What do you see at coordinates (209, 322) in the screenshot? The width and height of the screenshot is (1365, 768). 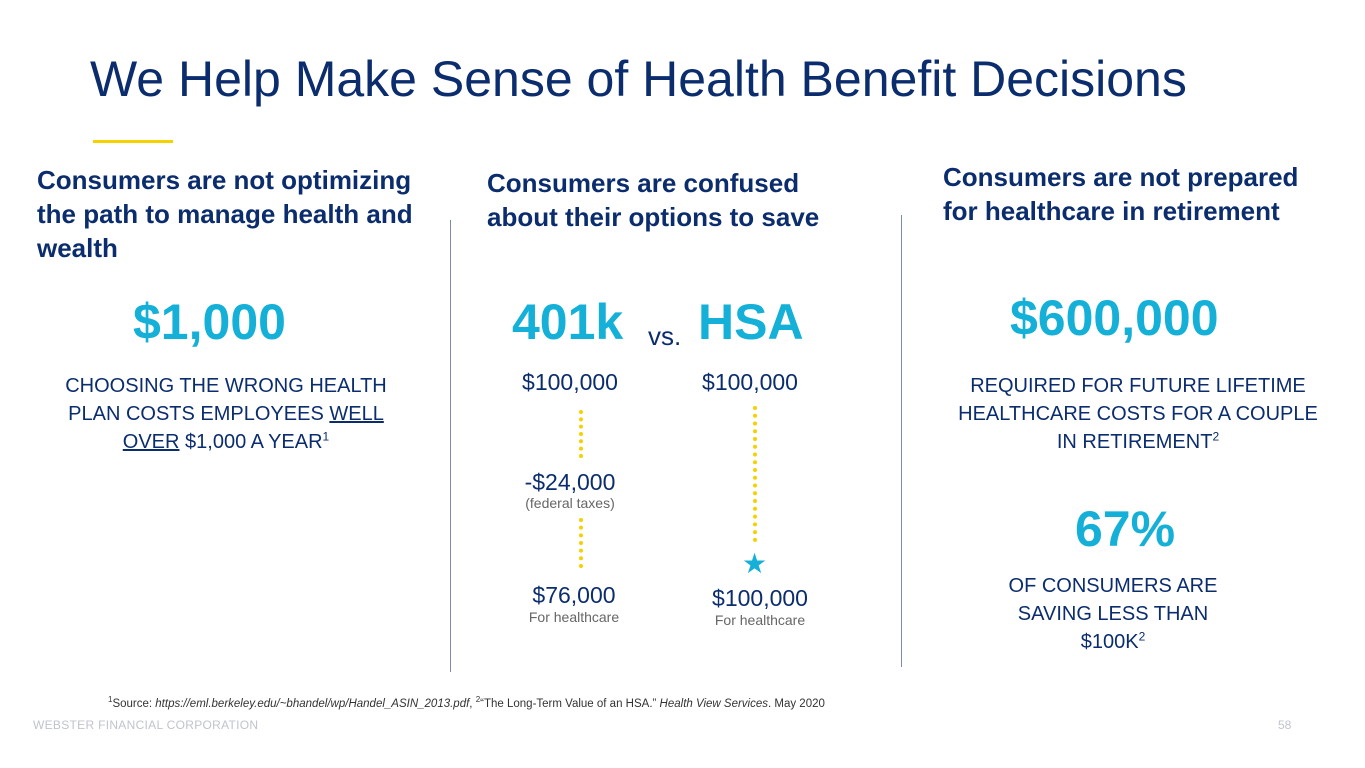 I see `col1-stat: $1,000` at bounding box center [209, 322].